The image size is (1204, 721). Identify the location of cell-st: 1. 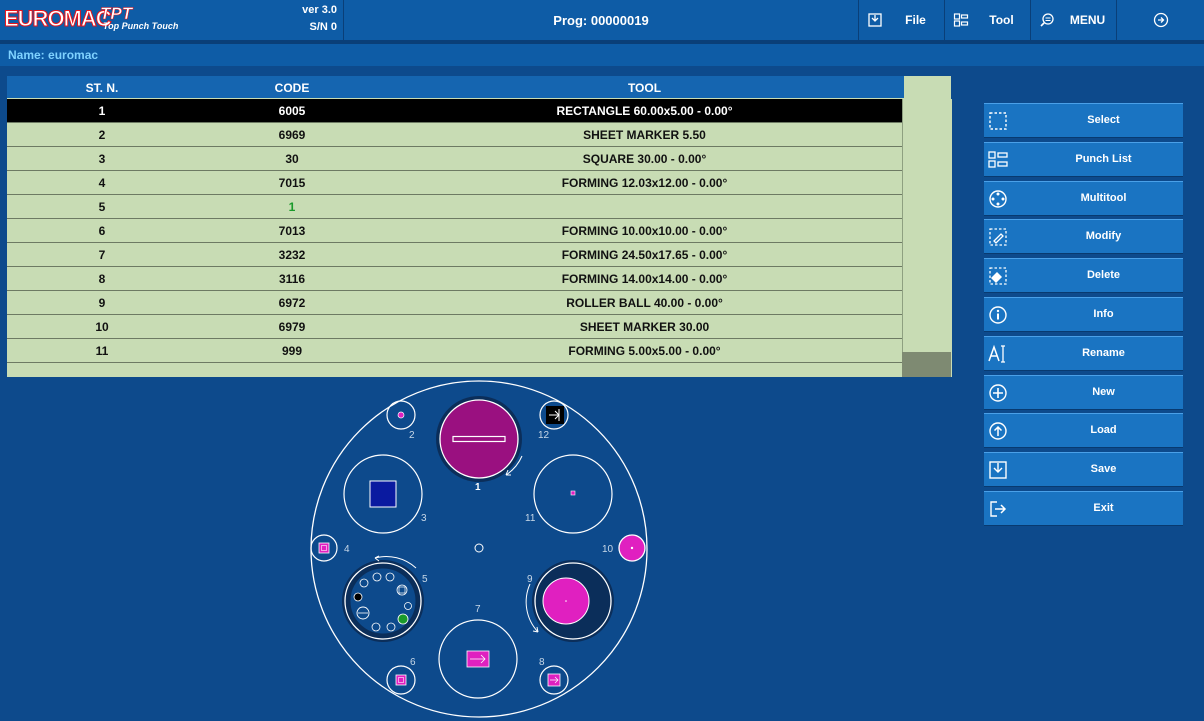
(102, 111).